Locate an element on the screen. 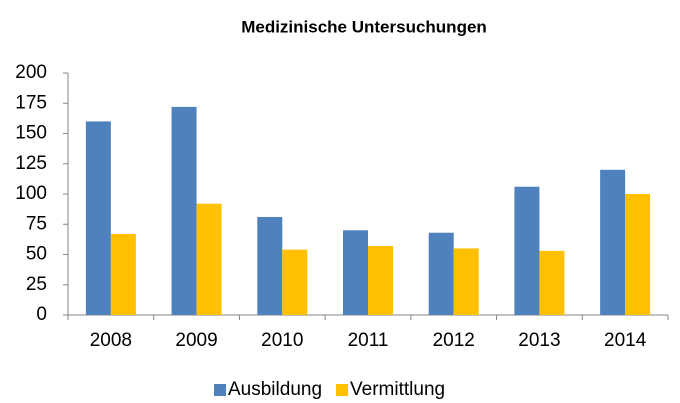  y-tick-label: 75 is located at coordinates (36, 223).